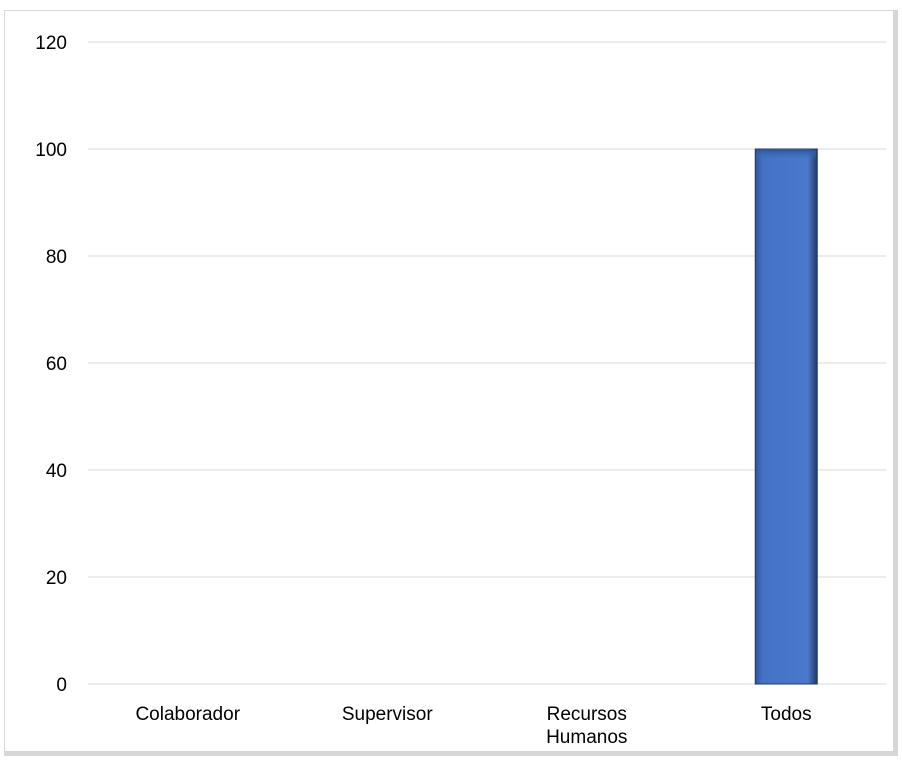  I want to click on bar, so click(786, 416).